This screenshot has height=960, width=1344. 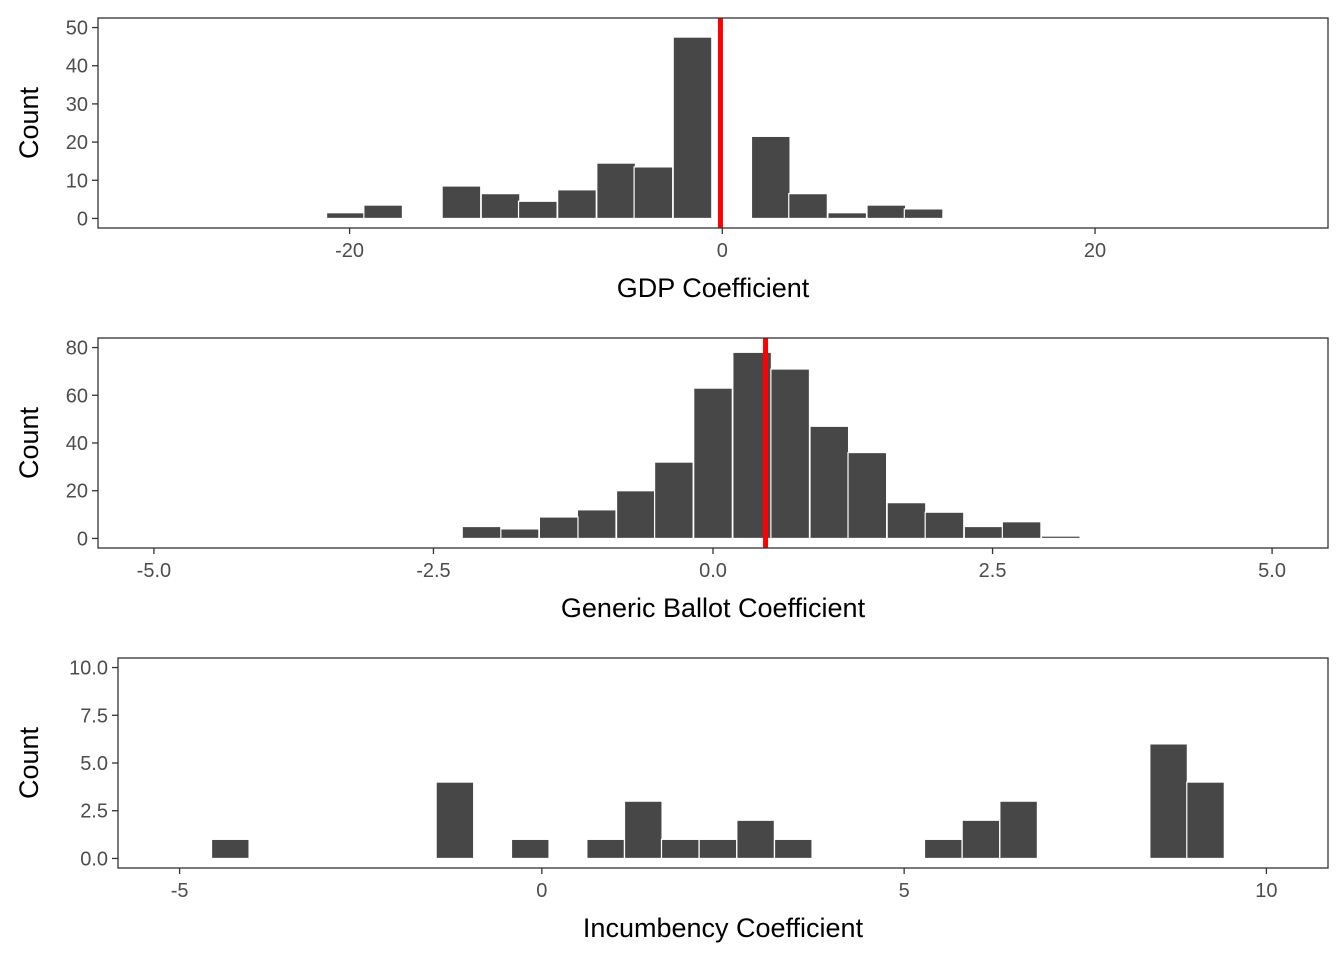 What do you see at coordinates (94, 859) in the screenshot?
I see `y-tick-label: 0.0` at bounding box center [94, 859].